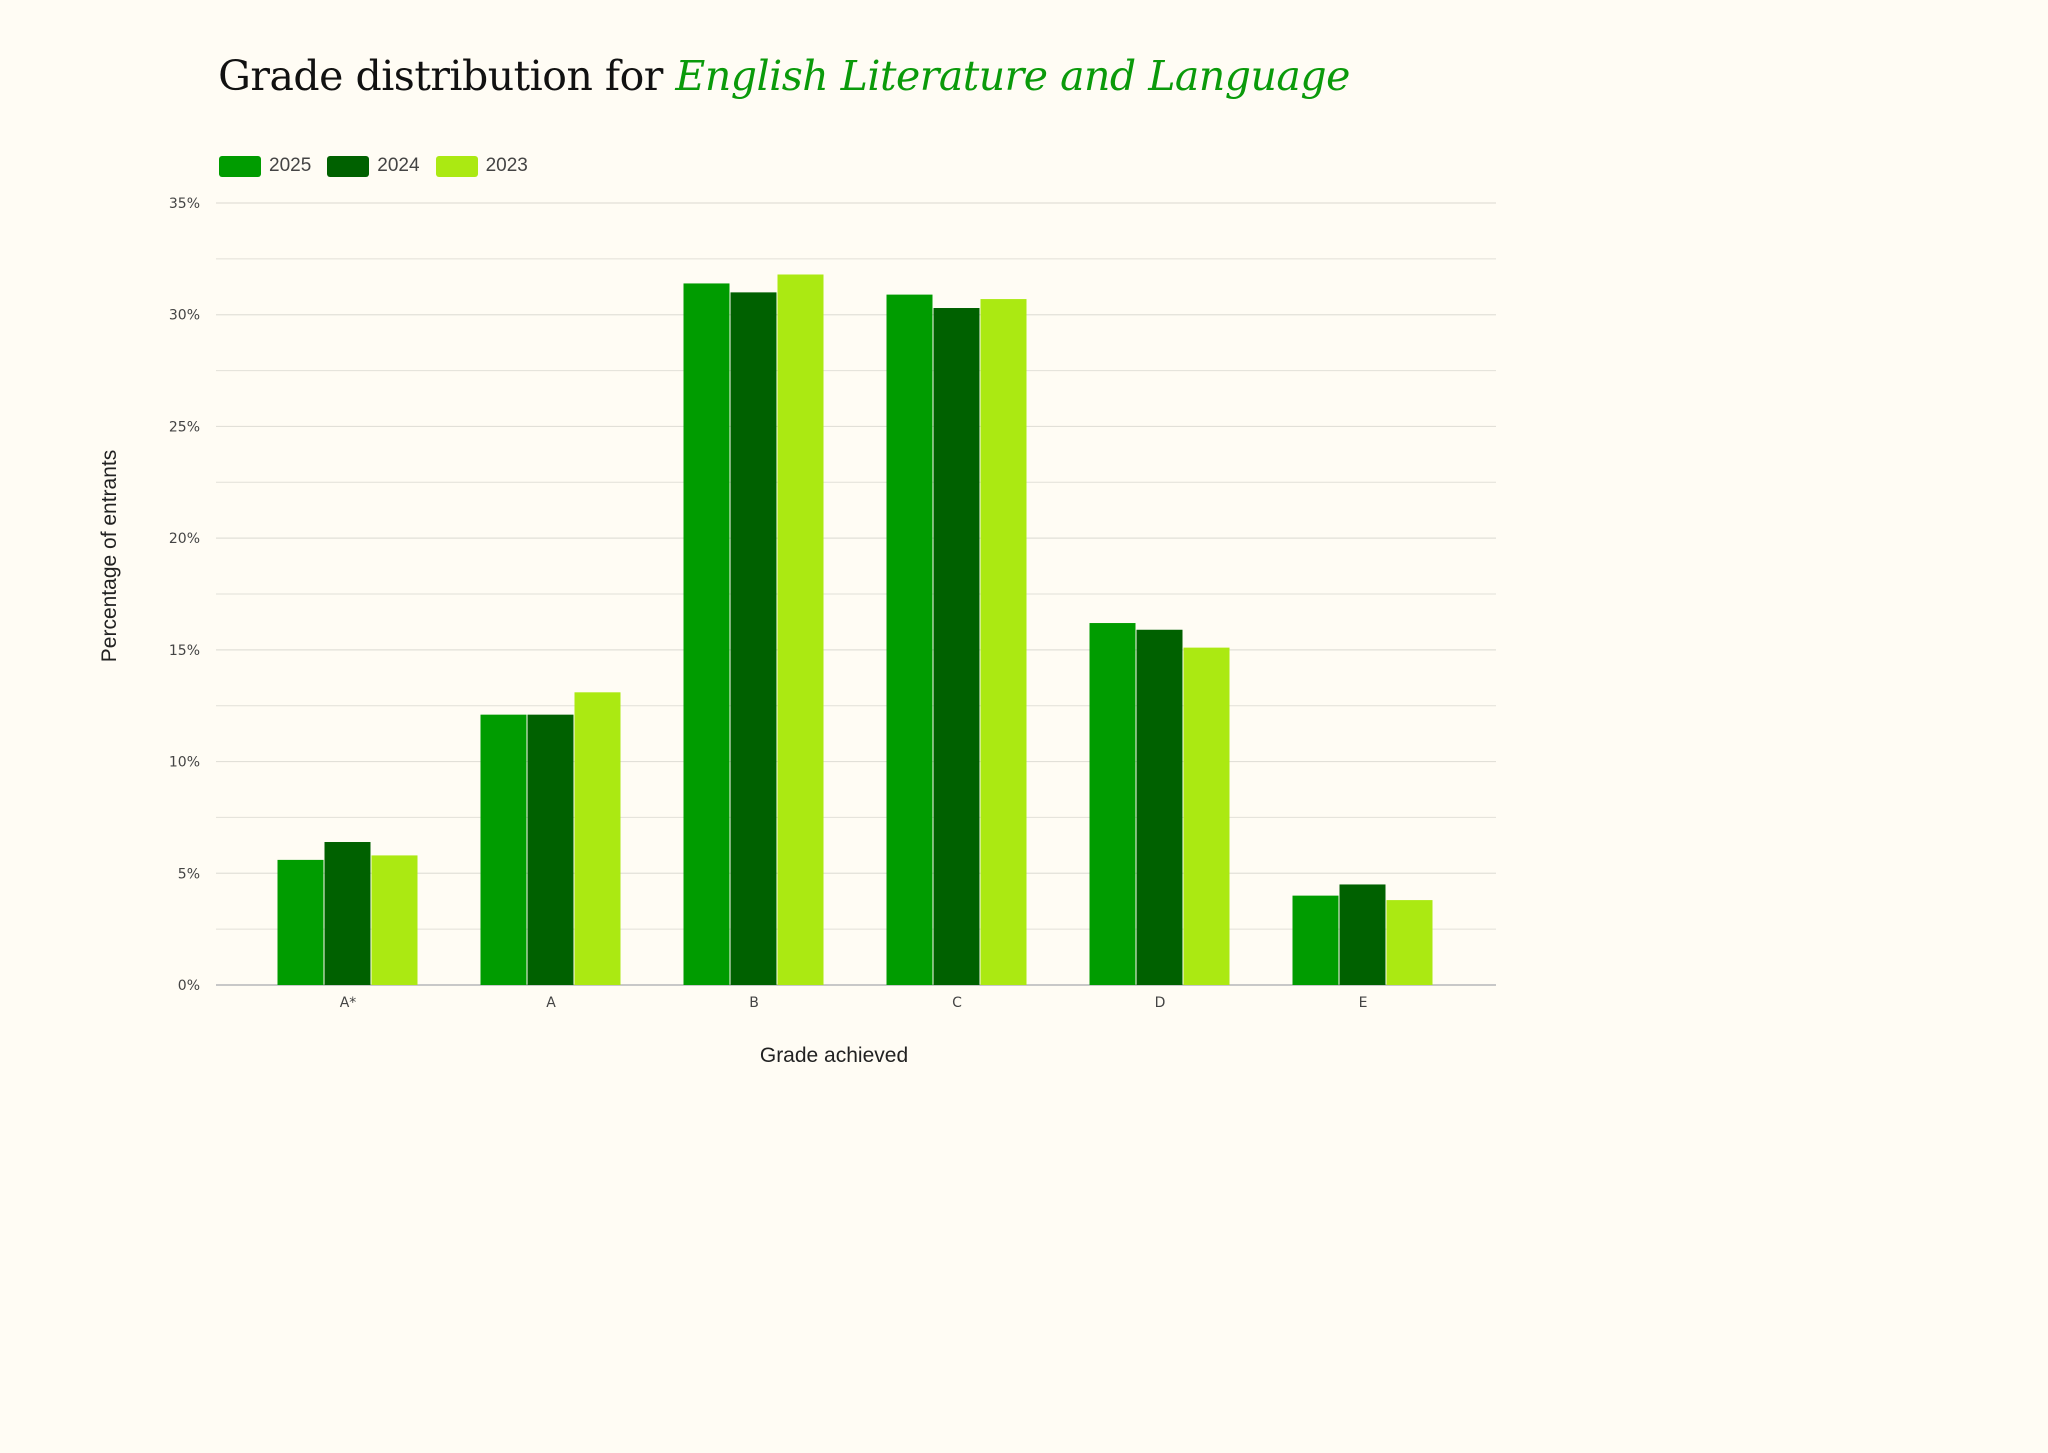 This screenshot has width=2048, height=1453. What do you see at coordinates (184, 204) in the screenshot?
I see `y-tick-label: 35%` at bounding box center [184, 204].